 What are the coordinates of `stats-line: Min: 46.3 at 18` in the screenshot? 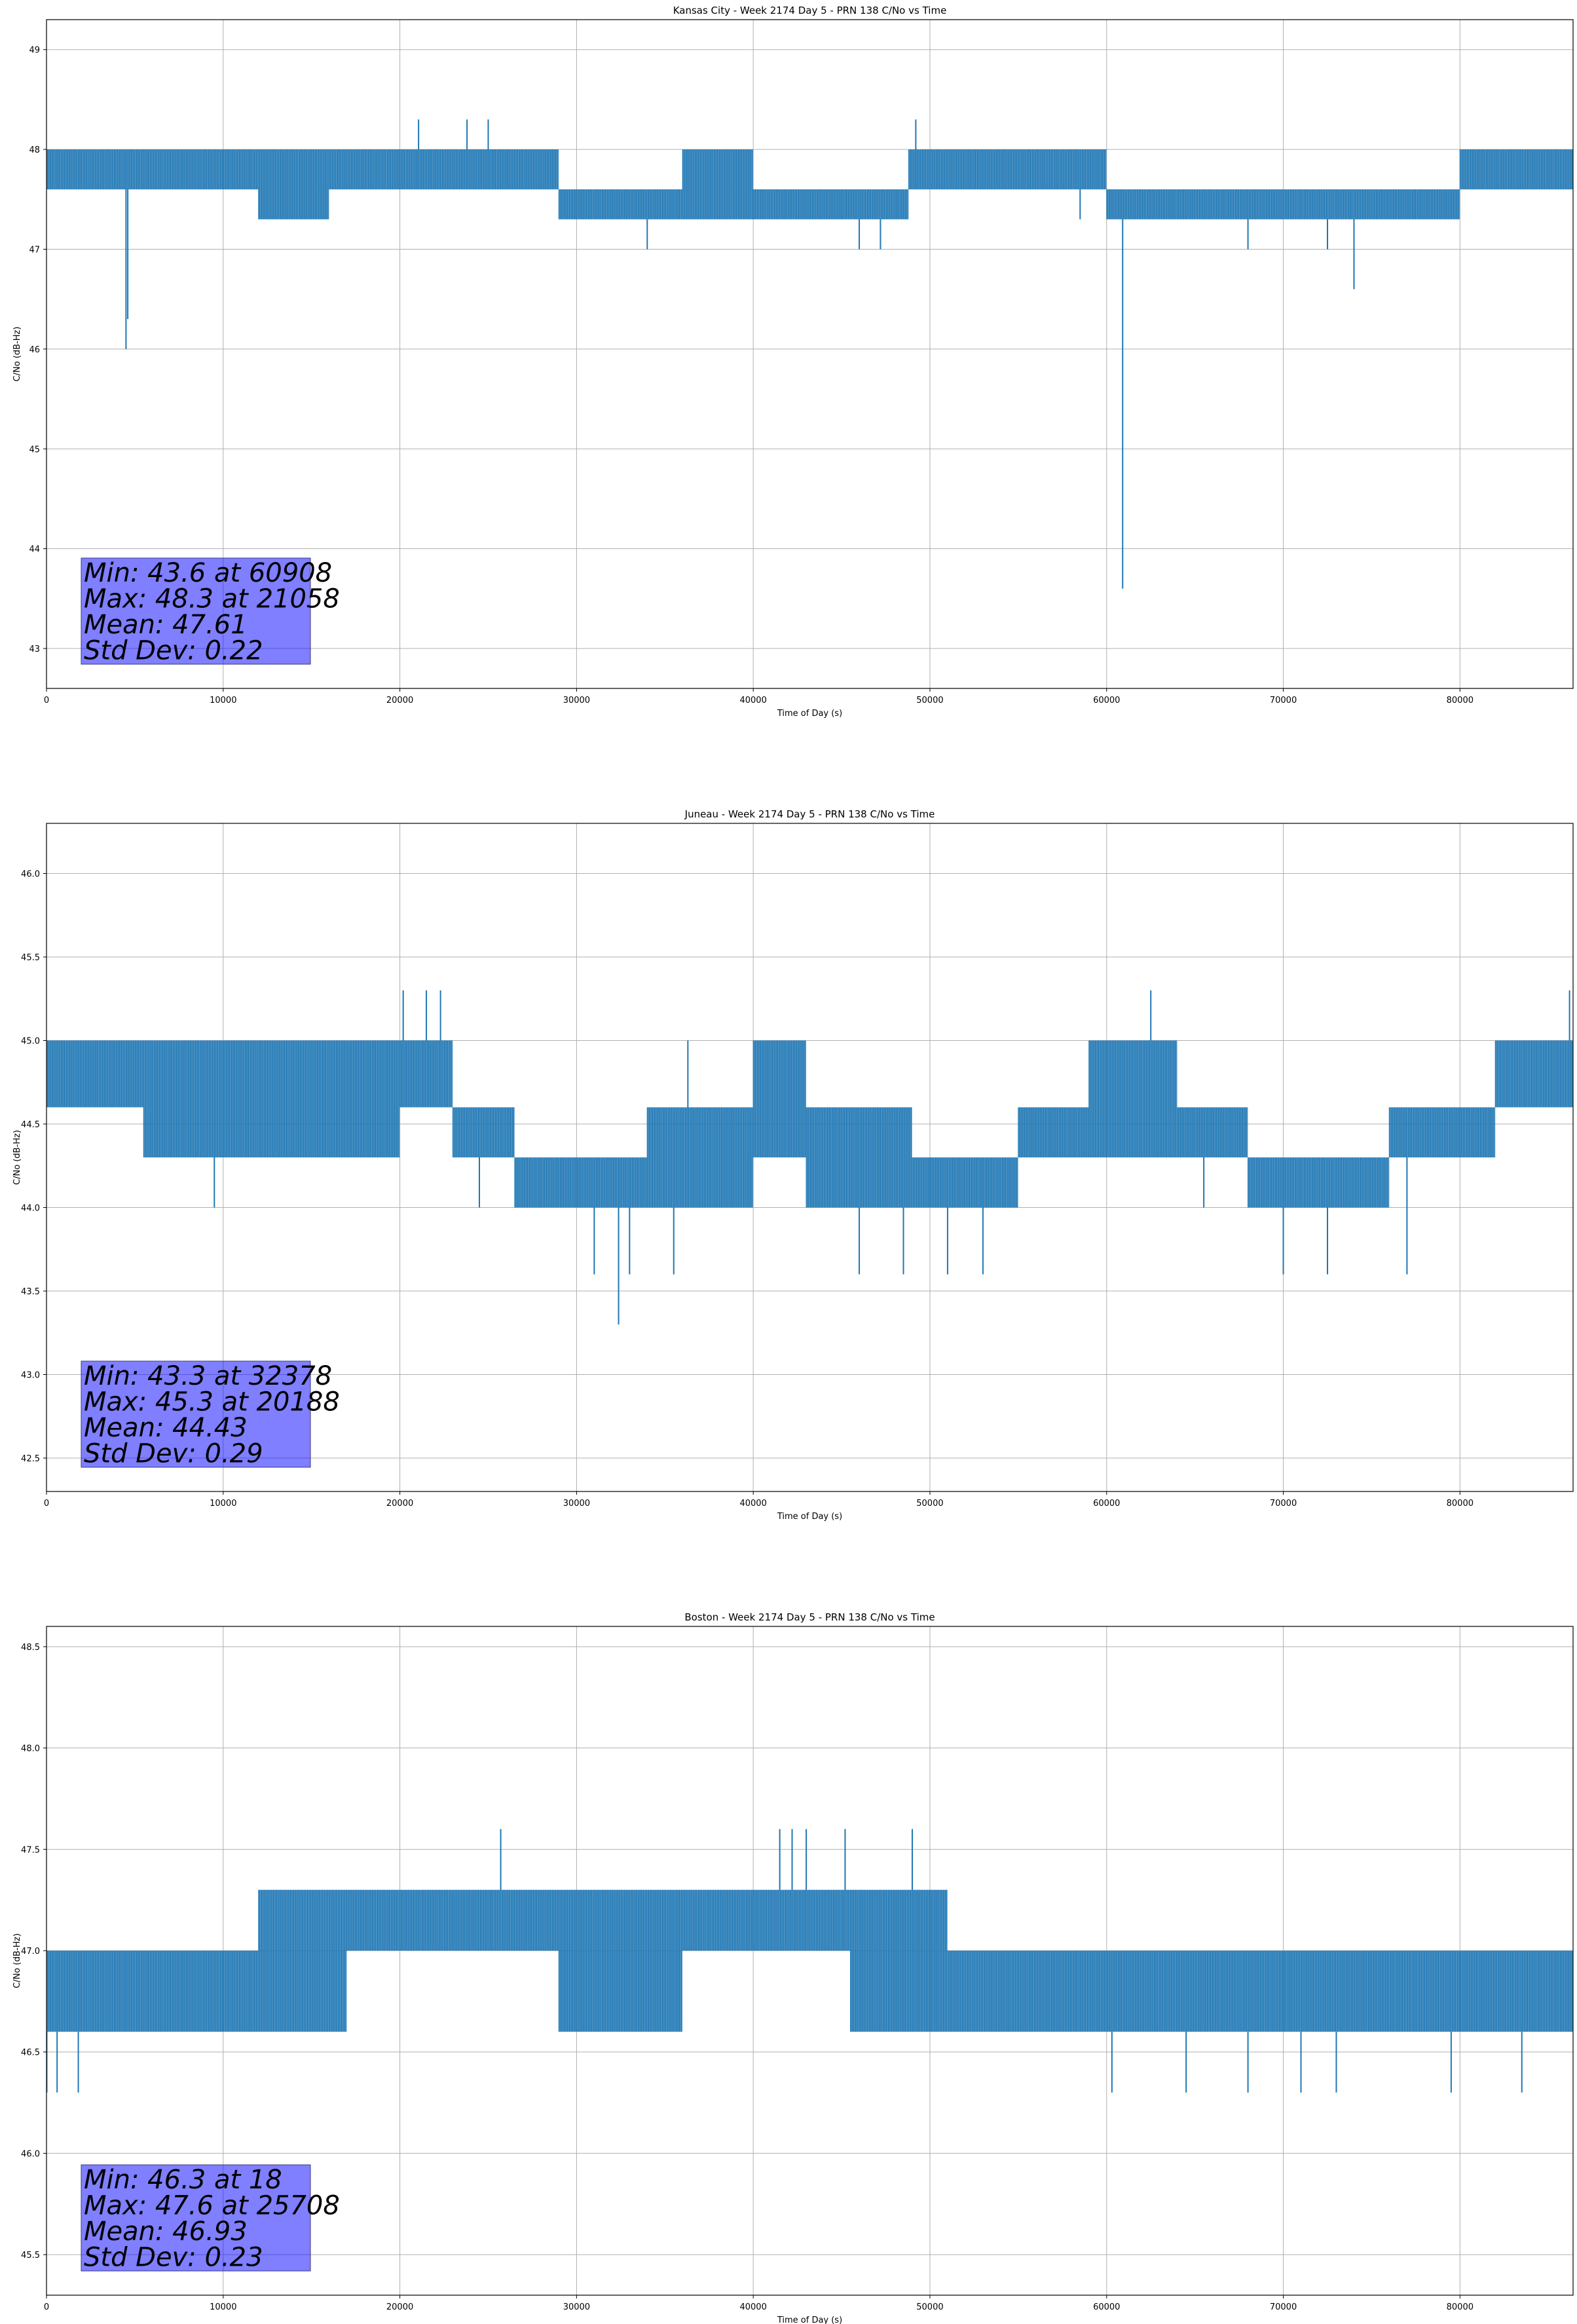 It's located at (183, 2180).